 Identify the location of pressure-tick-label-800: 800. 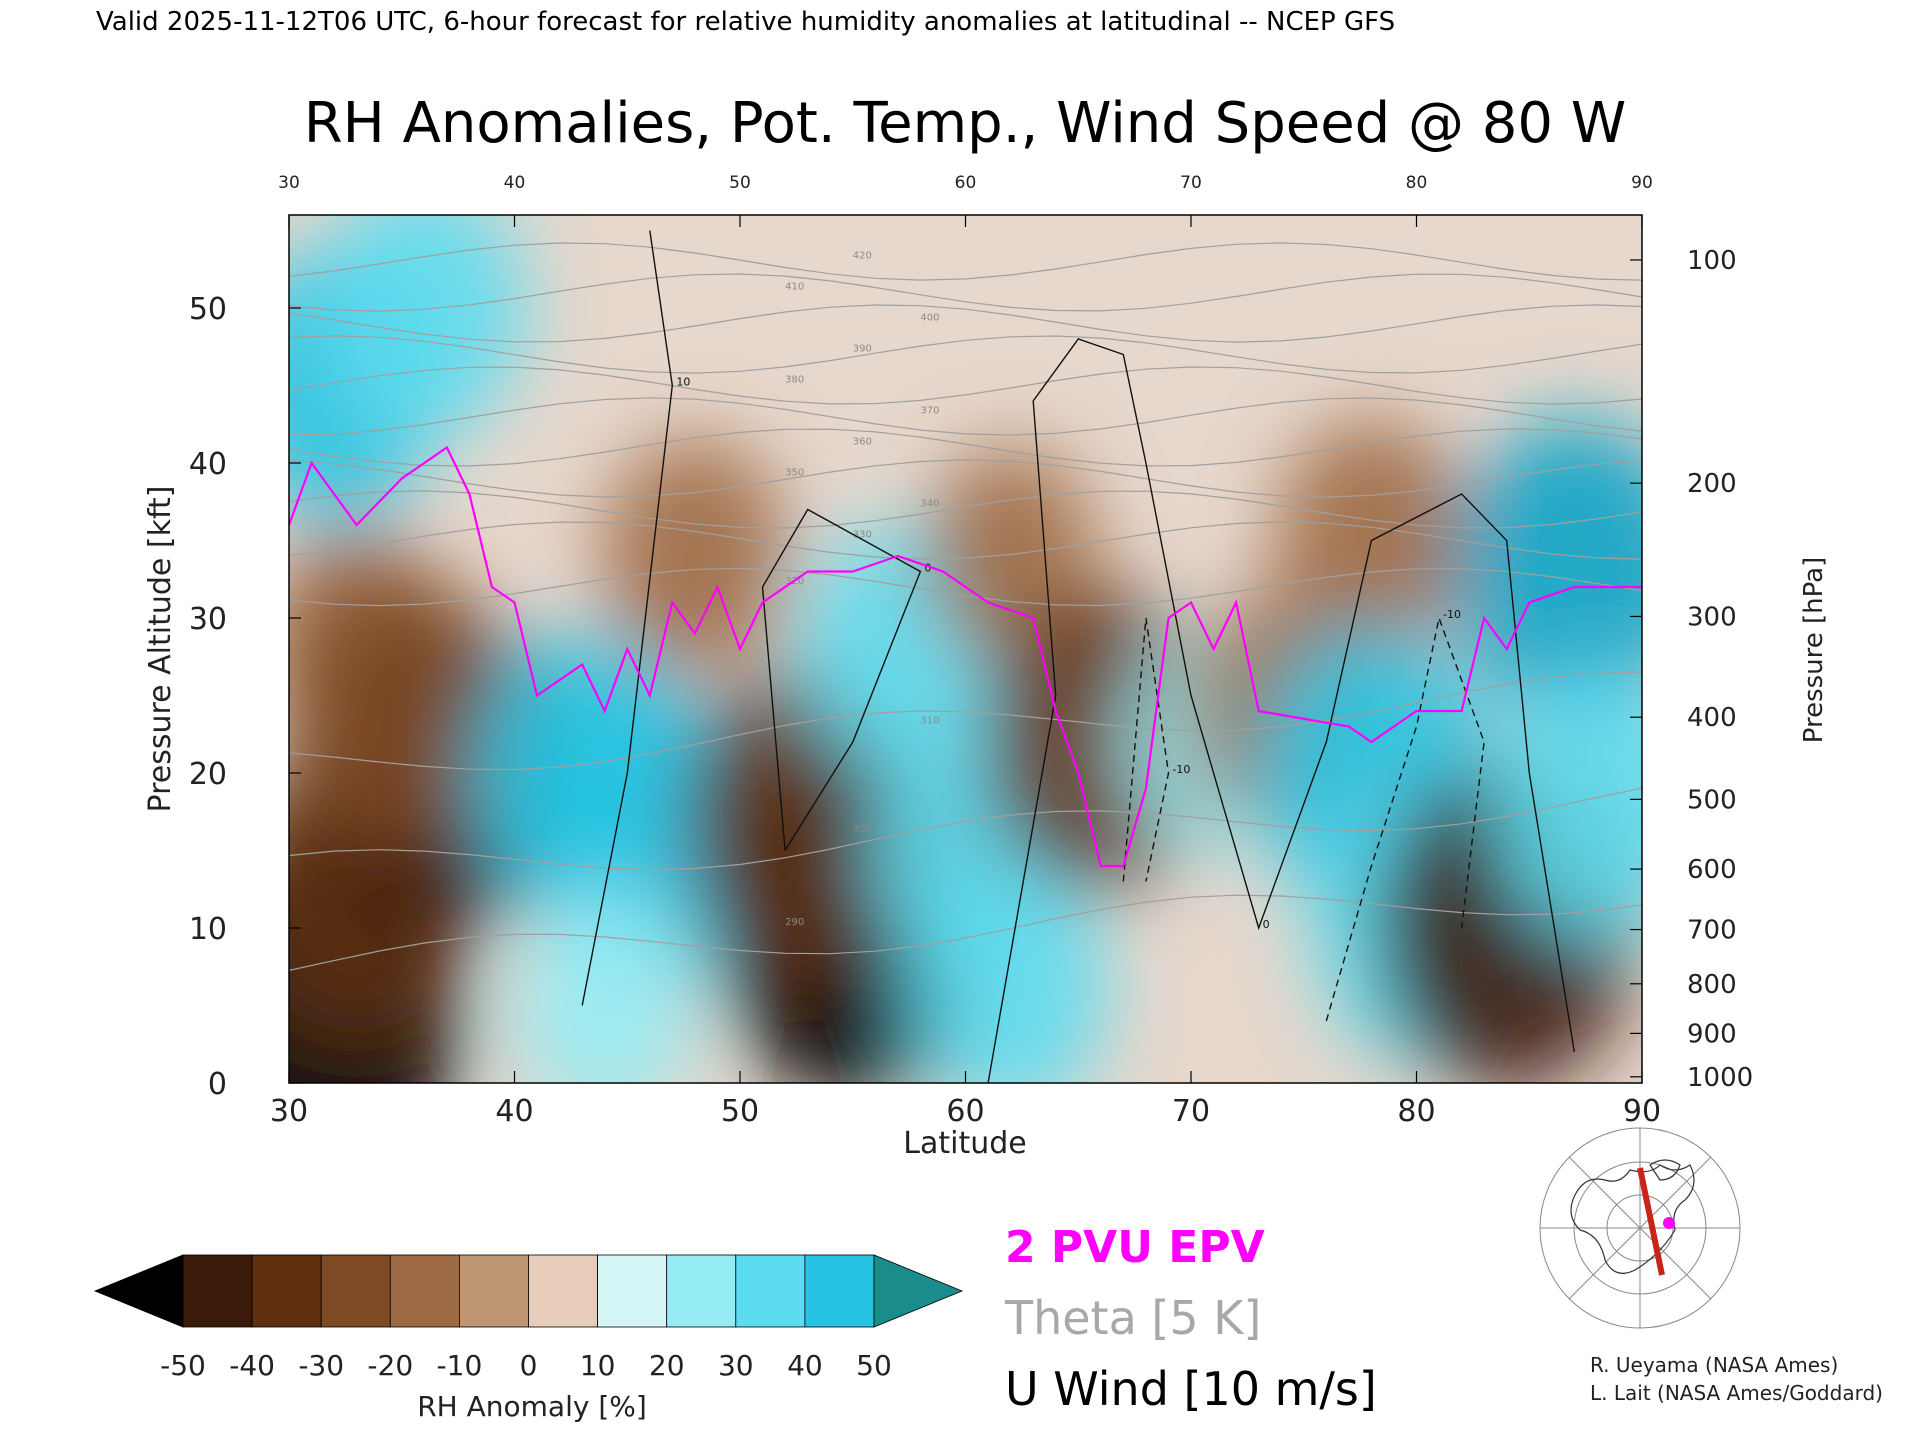
(1712, 985).